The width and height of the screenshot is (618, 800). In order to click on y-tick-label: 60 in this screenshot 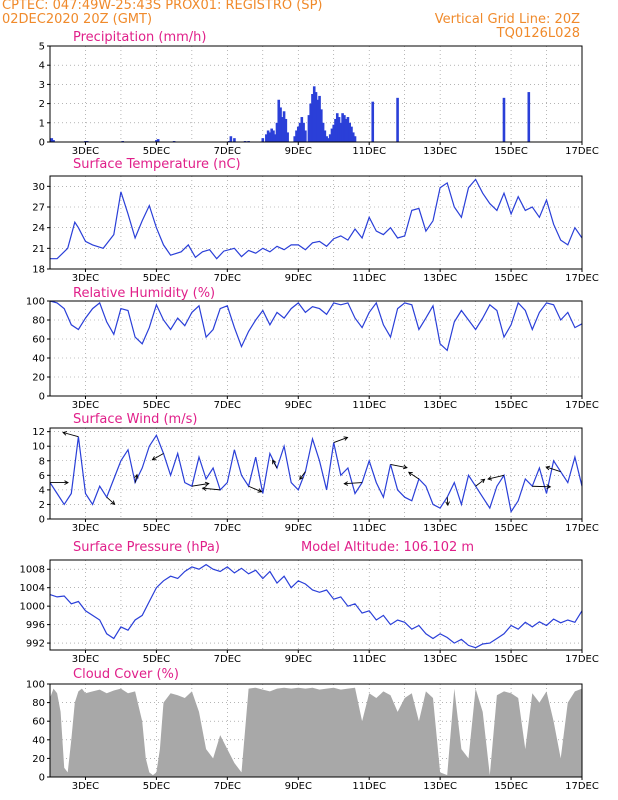, I will do `click(38, 340)`.